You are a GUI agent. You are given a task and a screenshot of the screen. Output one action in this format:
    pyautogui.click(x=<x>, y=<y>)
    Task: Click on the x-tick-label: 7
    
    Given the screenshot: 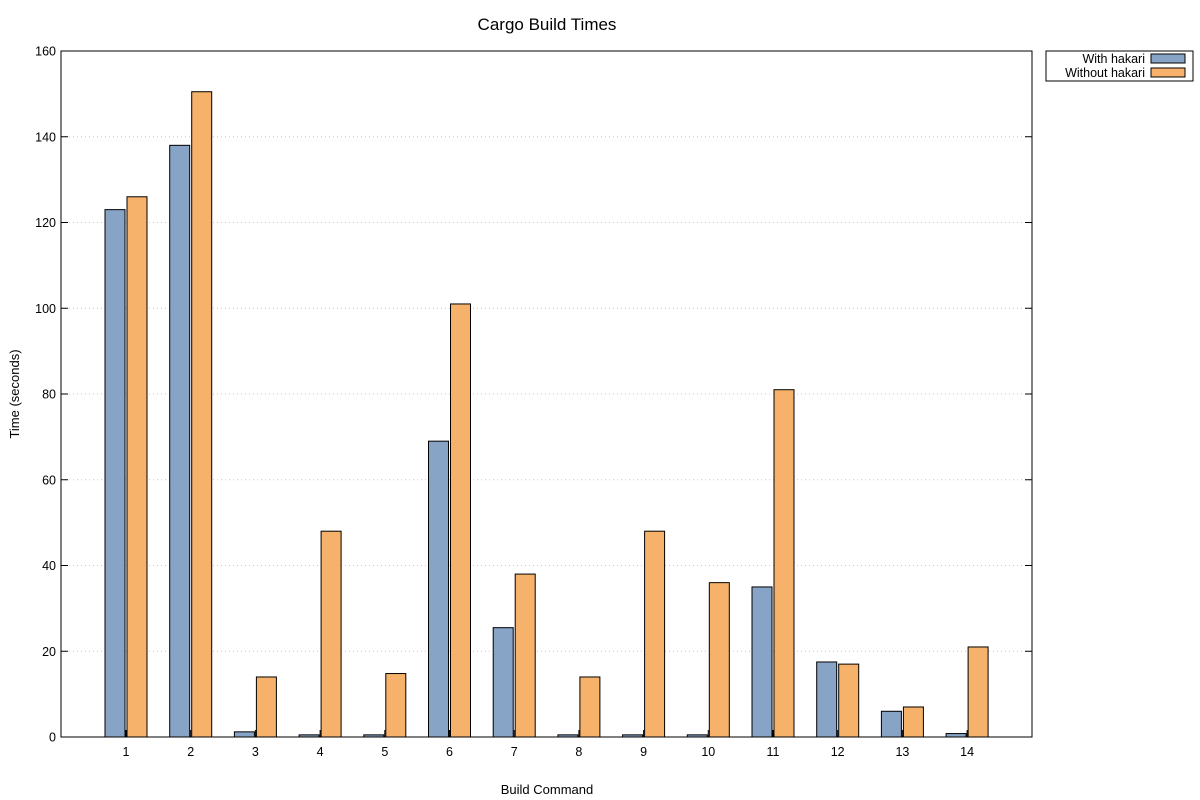 What is the action you would take?
    pyautogui.click(x=514, y=752)
    